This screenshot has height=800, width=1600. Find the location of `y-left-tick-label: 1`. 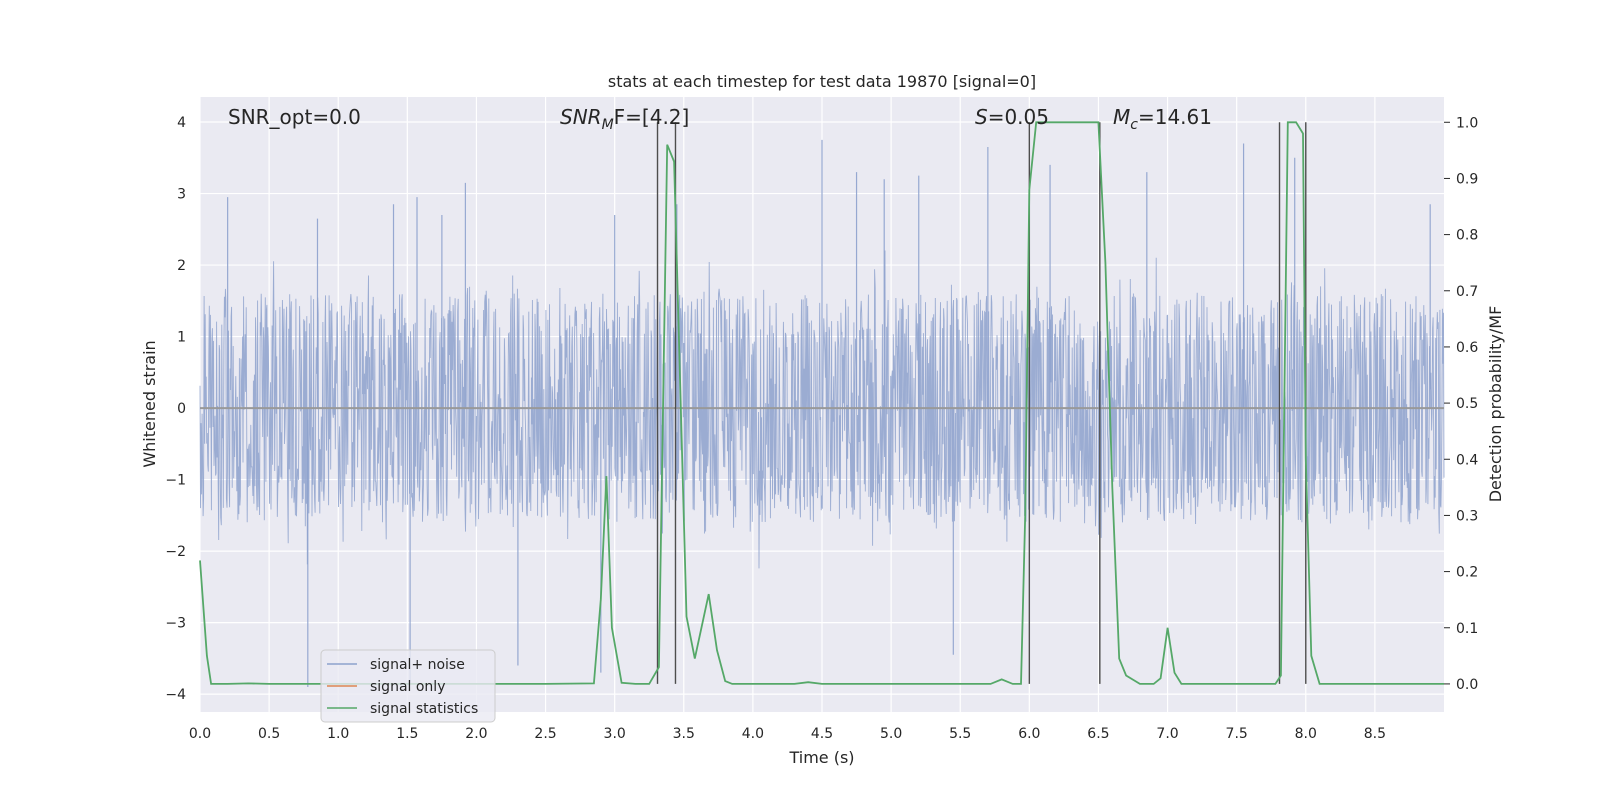

y-left-tick-label: 1 is located at coordinates (181, 338).